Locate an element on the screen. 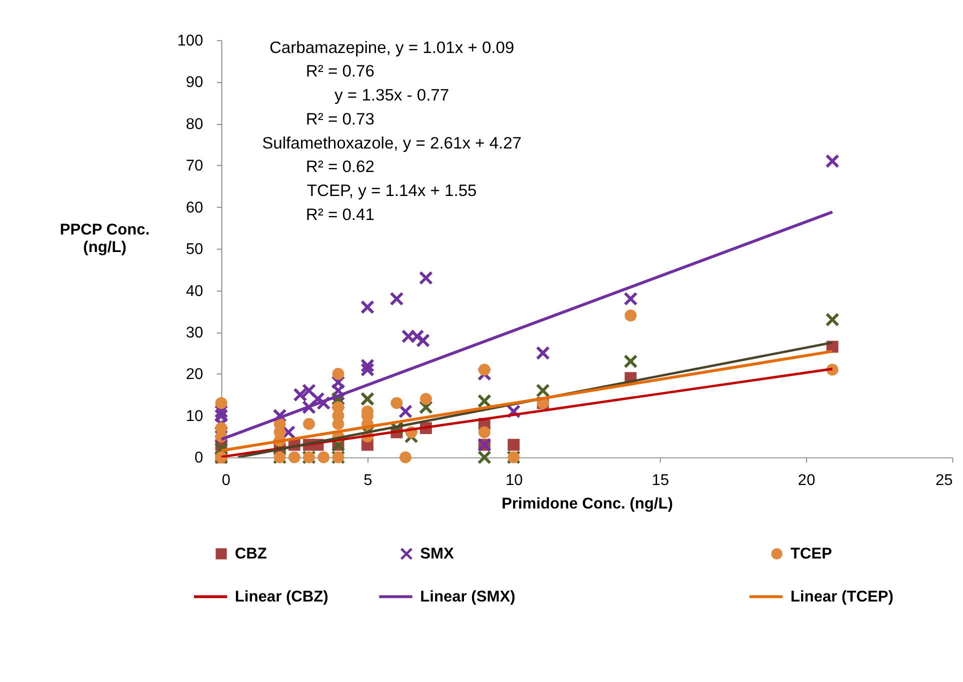  annotation: R² = 0.73 is located at coordinates (340, 118).